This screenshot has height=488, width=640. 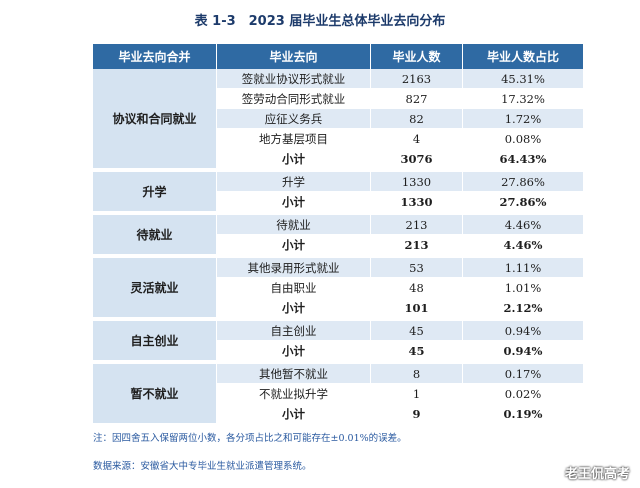 I want to click on count-cell: 1, so click(x=417, y=394).